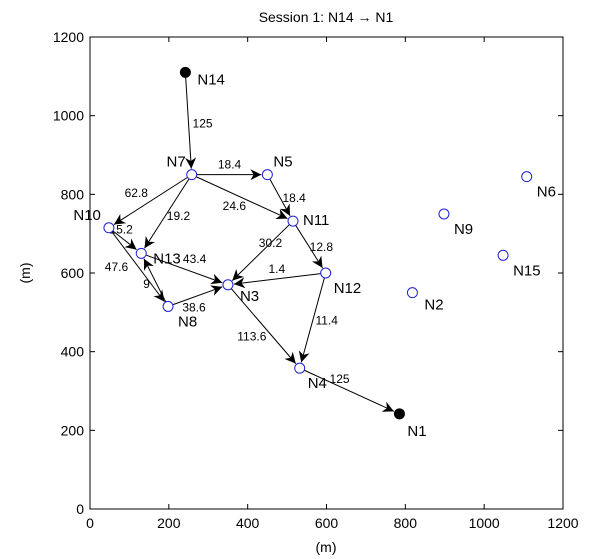  What do you see at coordinates (406, 523) in the screenshot?
I see `x-tick-label: 800` at bounding box center [406, 523].